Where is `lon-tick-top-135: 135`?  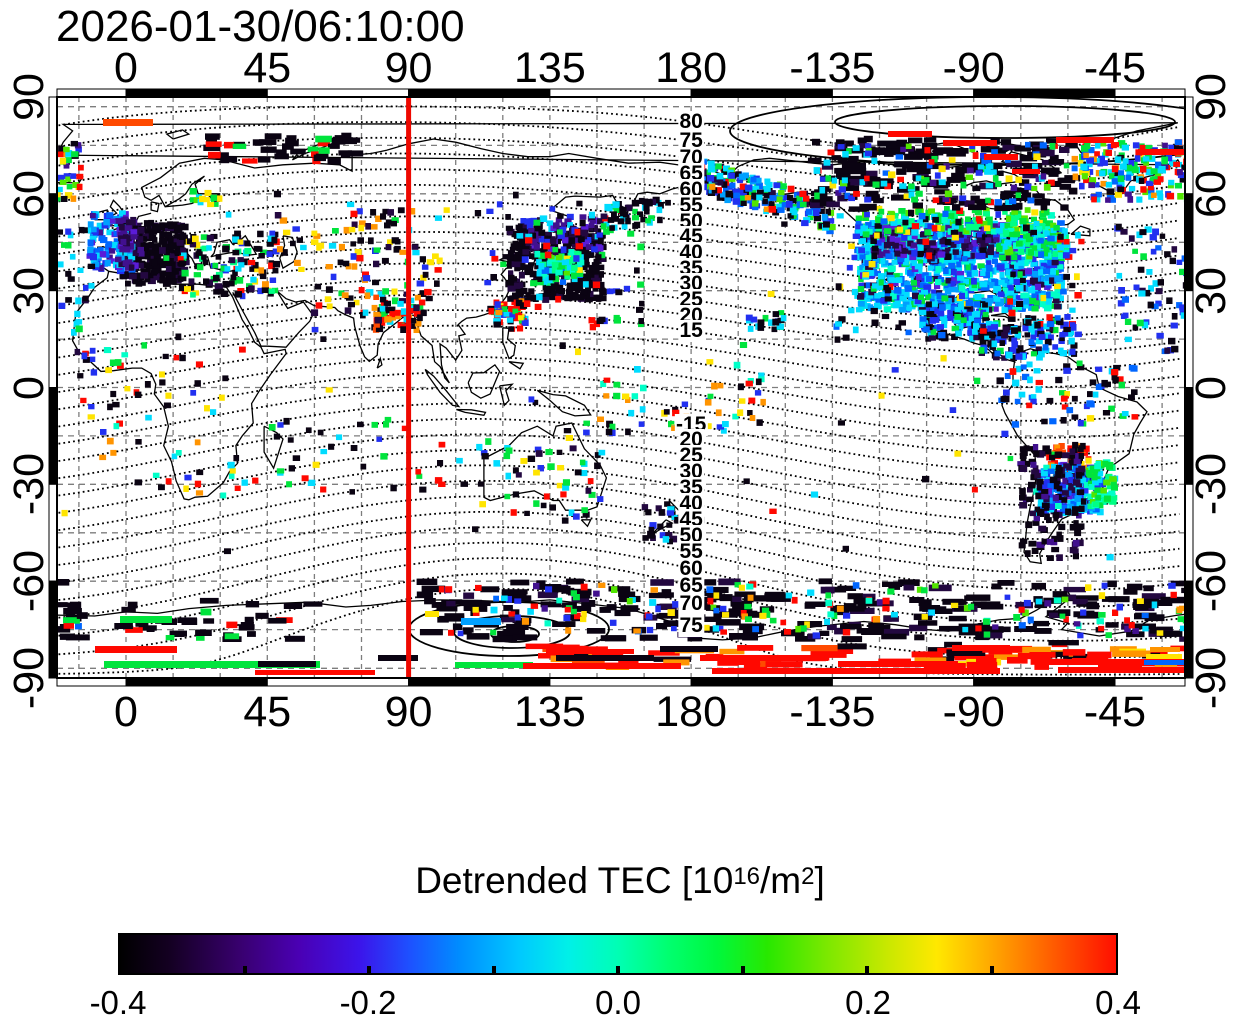 lon-tick-top-135: 135 is located at coordinates (549, 68).